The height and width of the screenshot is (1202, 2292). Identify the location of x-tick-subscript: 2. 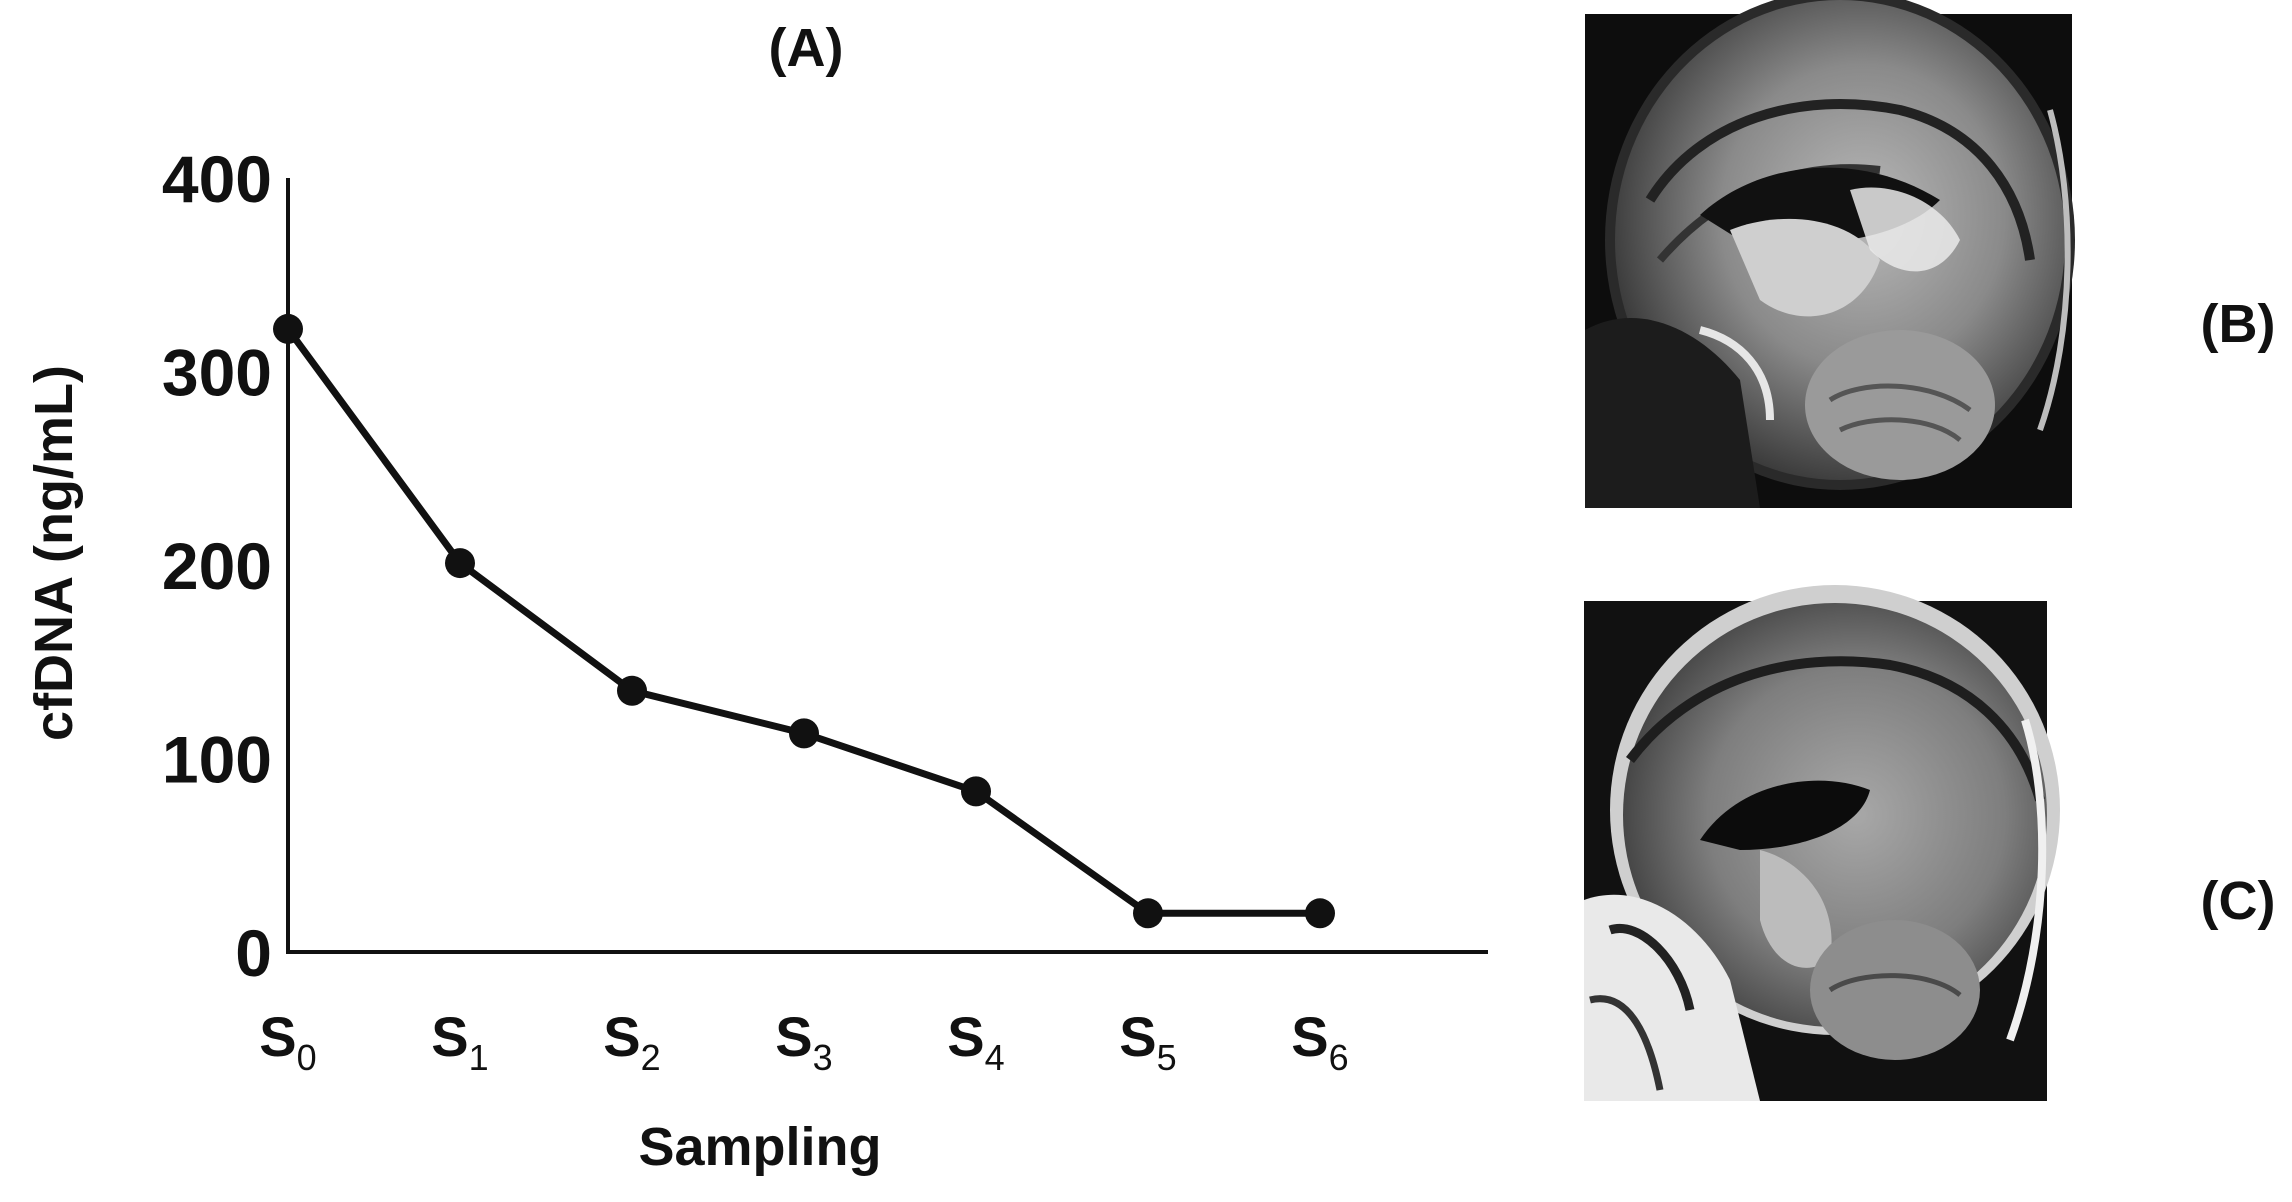
(651, 1057).